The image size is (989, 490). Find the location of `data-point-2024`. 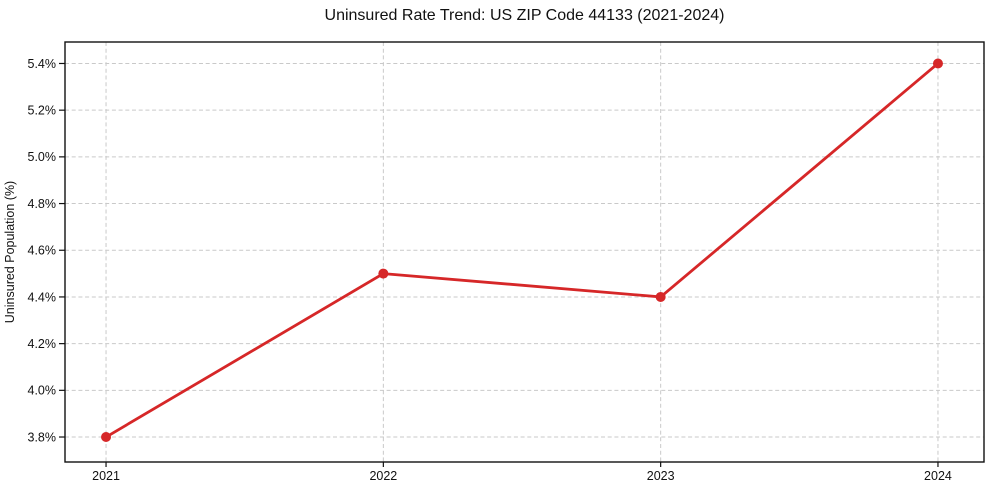

data-point-2024 is located at coordinates (937, 63).